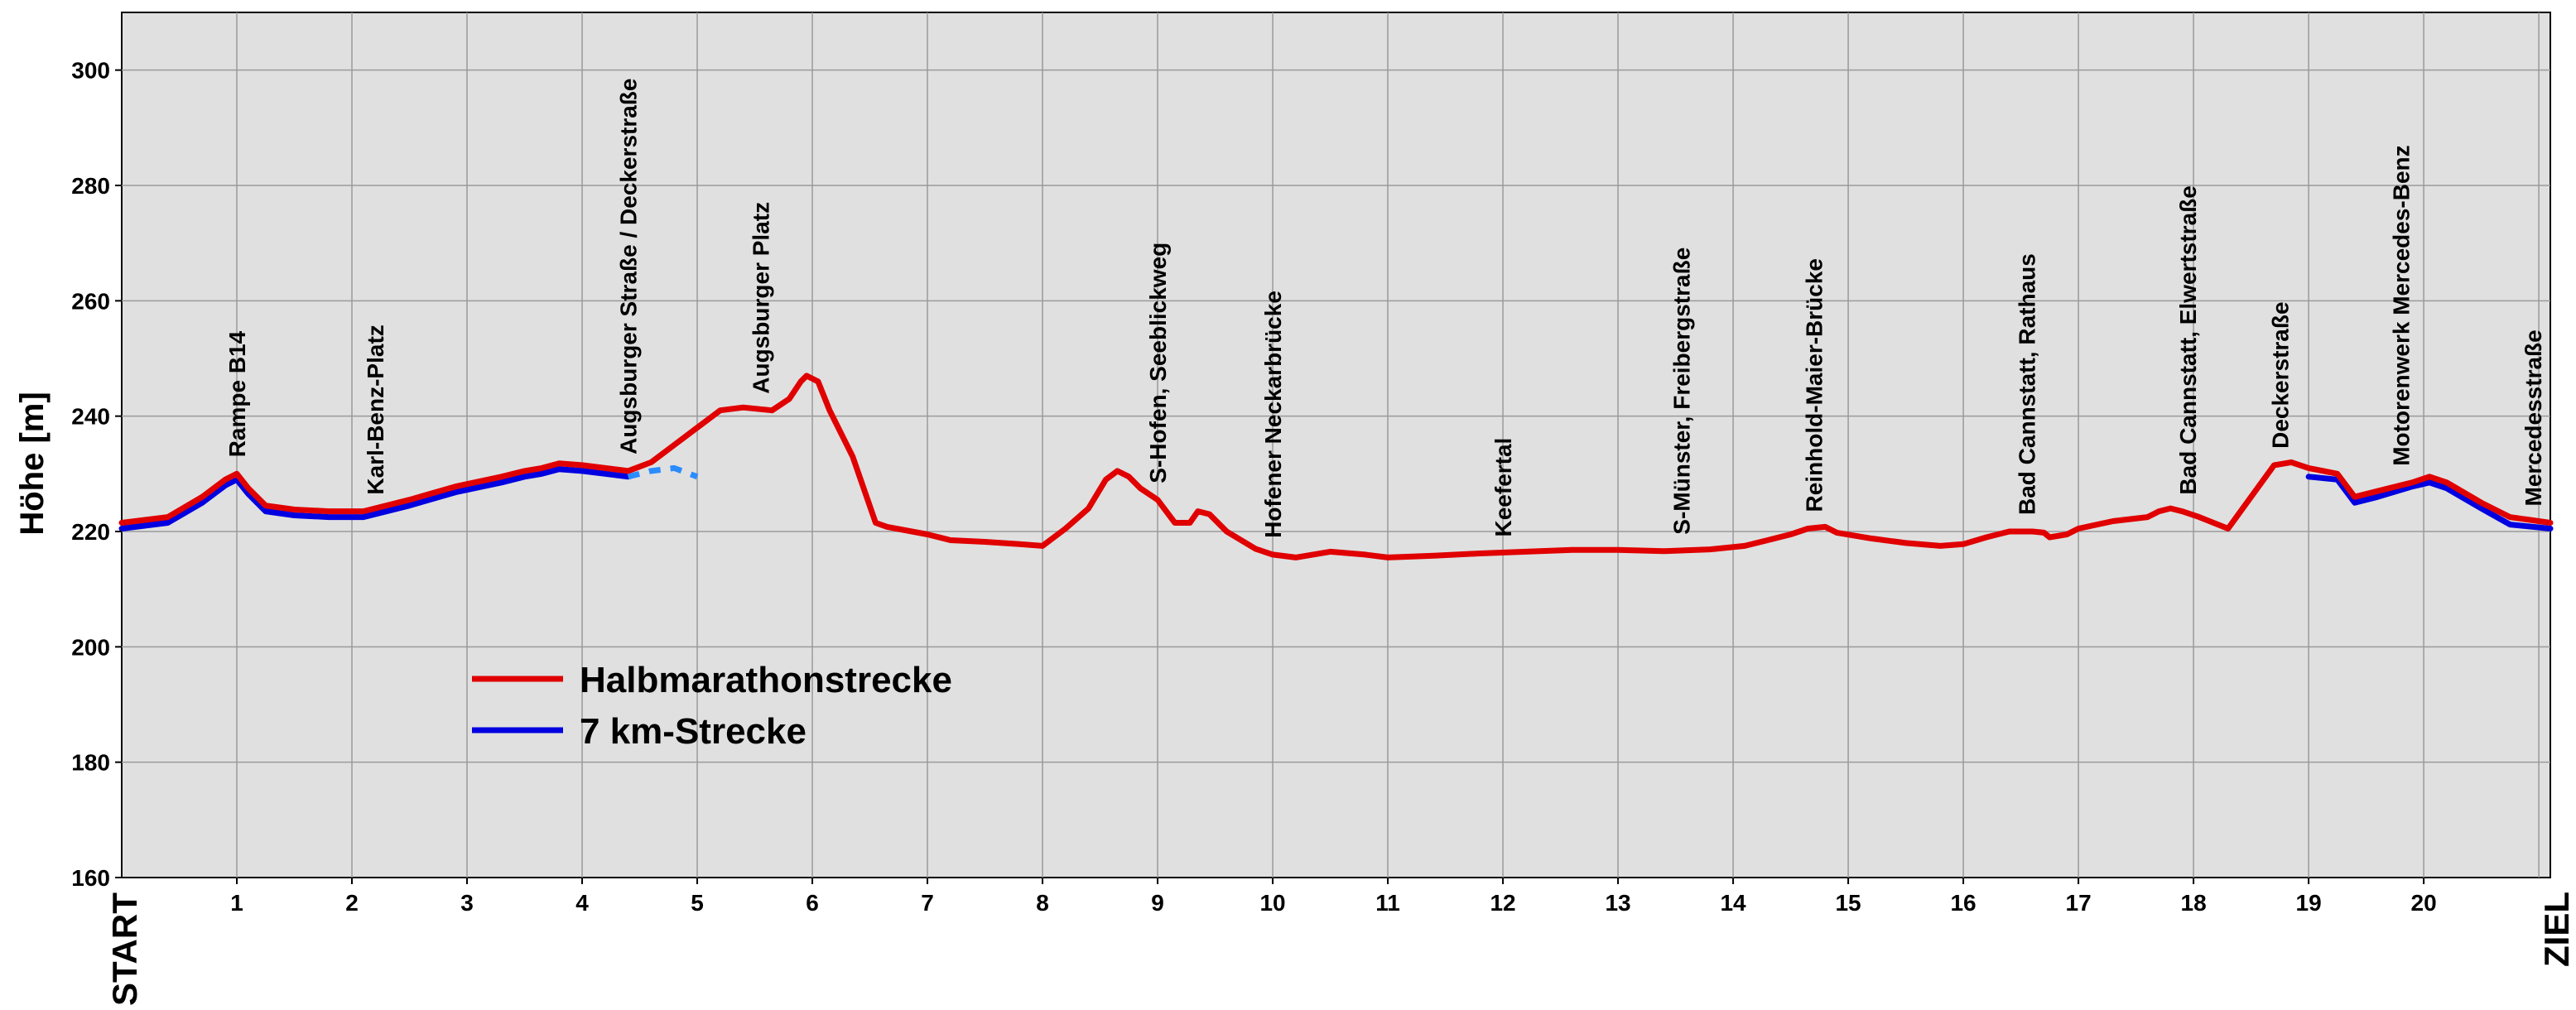 Image resolution: width=2576 pixels, height=1010 pixels. Describe the element at coordinates (352, 903) in the screenshot. I see `x-tick-label: 2` at that location.